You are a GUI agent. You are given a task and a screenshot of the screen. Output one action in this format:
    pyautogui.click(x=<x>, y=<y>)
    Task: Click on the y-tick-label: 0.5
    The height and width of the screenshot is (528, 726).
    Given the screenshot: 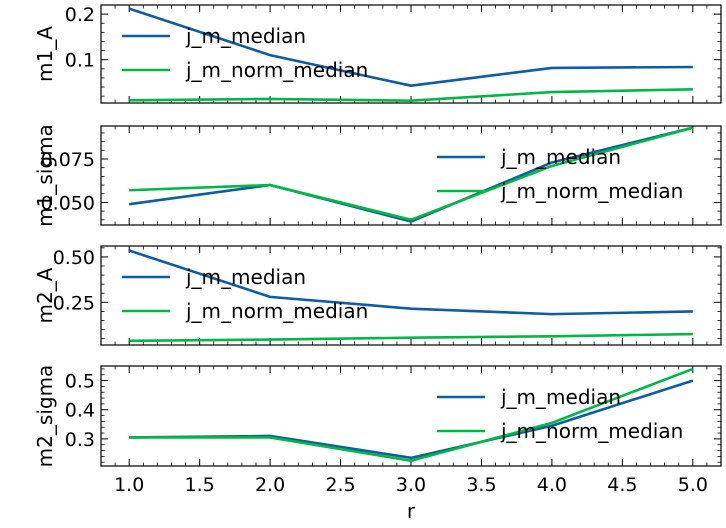 What is the action you would take?
    pyautogui.click(x=80, y=382)
    